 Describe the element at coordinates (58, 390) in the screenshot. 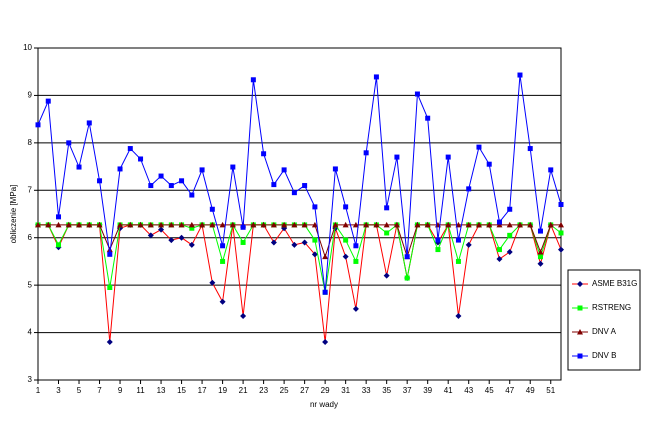

I see `x-tick-label: 3` at that location.